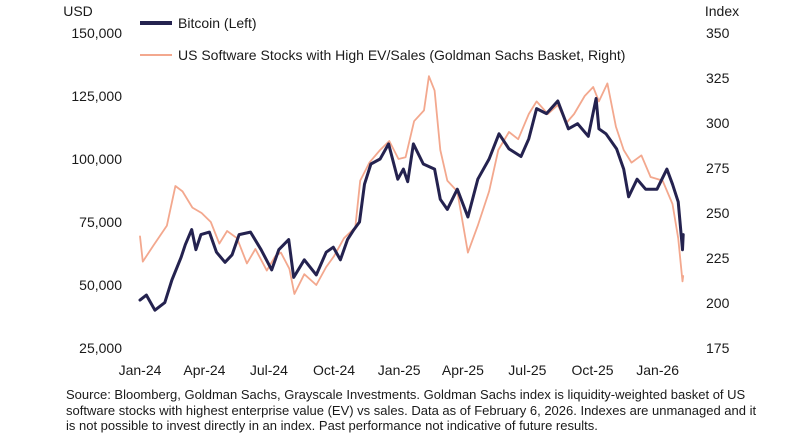 Image resolution: width=800 pixels, height=445 pixels. What do you see at coordinates (334, 370) in the screenshot?
I see `x-tick-label: Oct-24` at bounding box center [334, 370].